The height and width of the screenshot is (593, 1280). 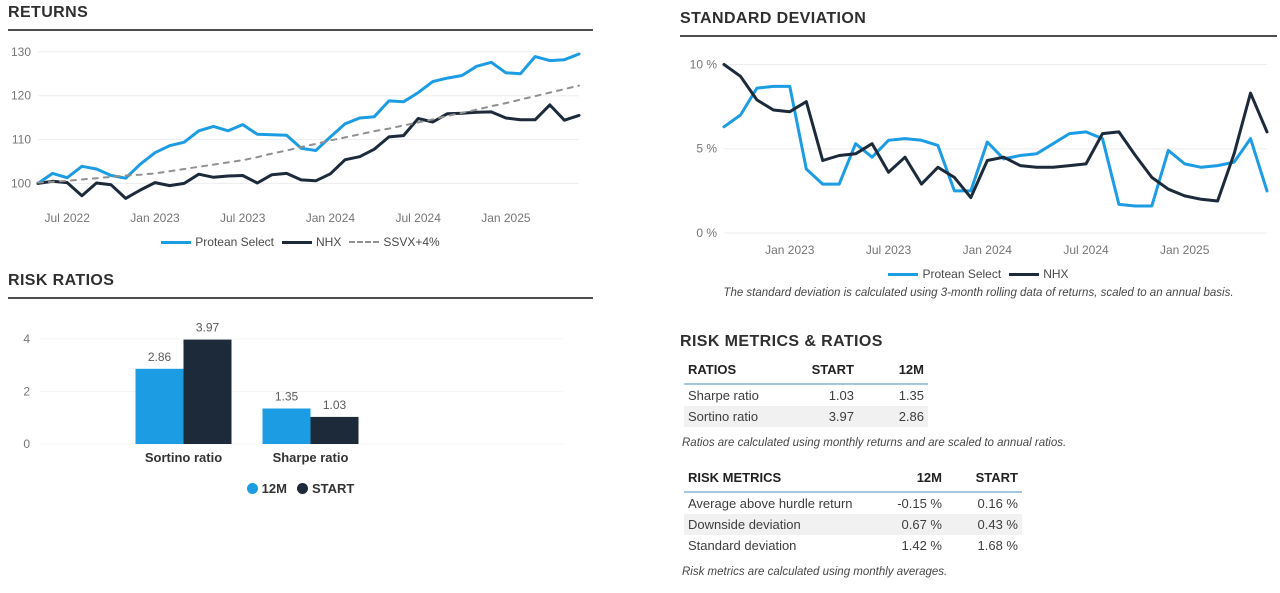 What do you see at coordinates (706, 149) in the screenshot?
I see `svg-text: 5 %` at bounding box center [706, 149].